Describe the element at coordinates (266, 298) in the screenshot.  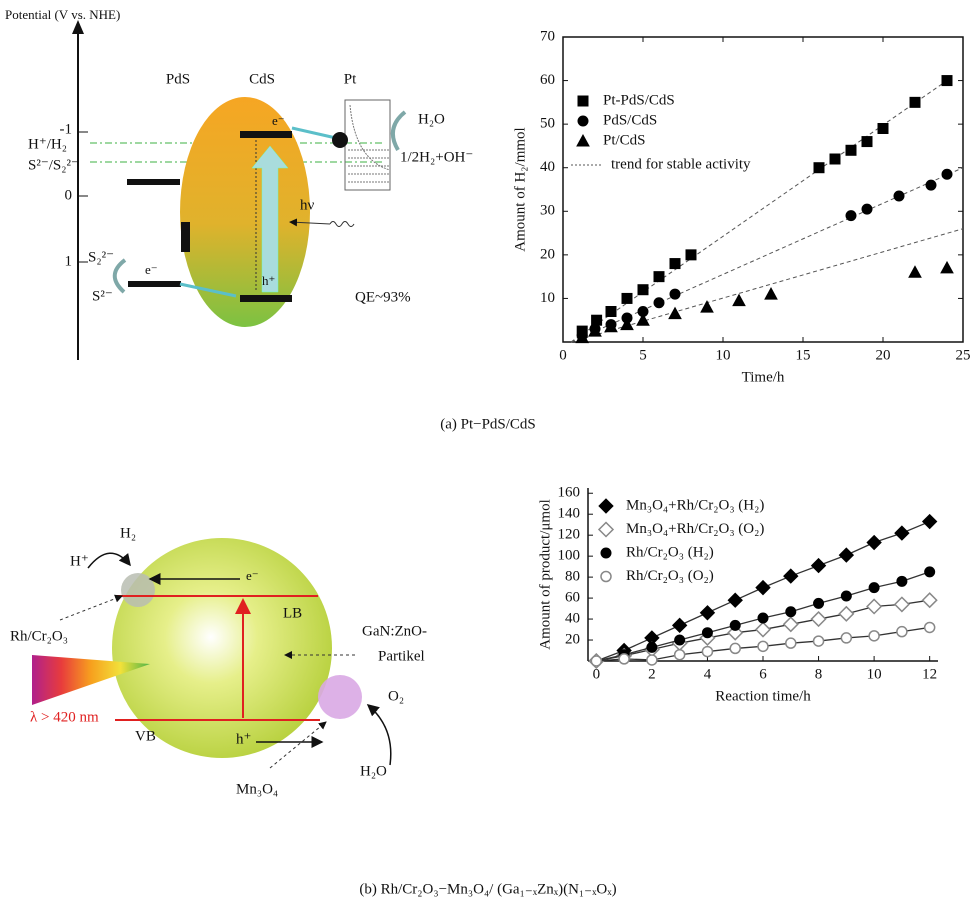
I see `vb-level` at that location.